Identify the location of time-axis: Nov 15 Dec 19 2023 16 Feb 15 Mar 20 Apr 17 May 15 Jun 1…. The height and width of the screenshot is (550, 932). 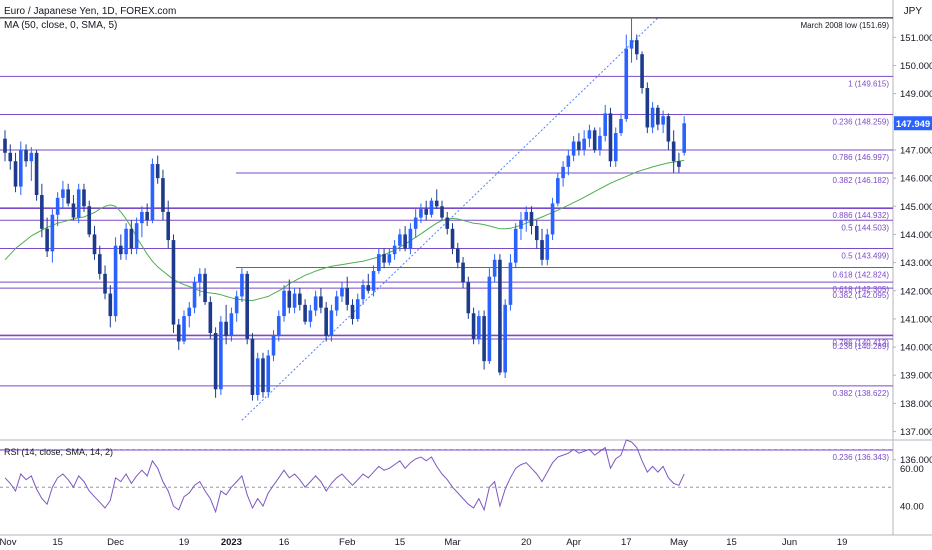
(423, 542).